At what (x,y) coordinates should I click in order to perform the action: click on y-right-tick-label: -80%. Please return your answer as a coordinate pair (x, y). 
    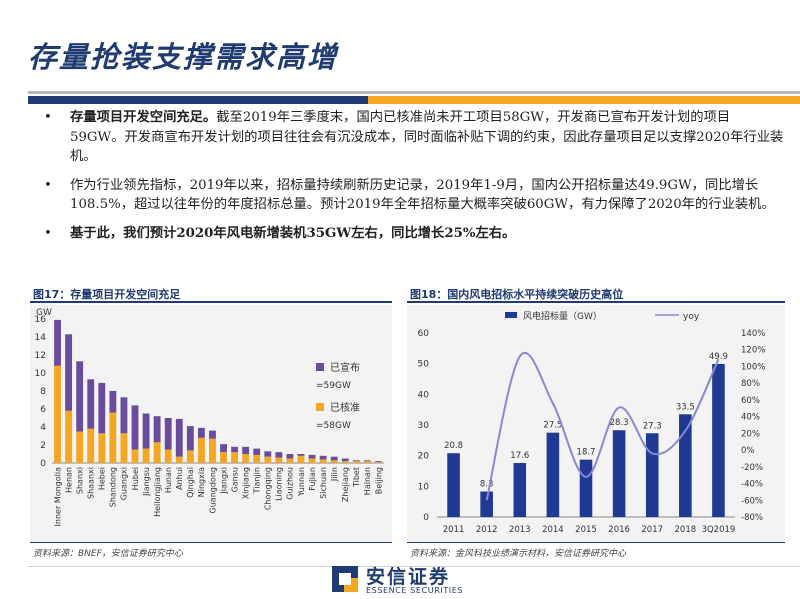
    Looking at the image, I should click on (752, 518).